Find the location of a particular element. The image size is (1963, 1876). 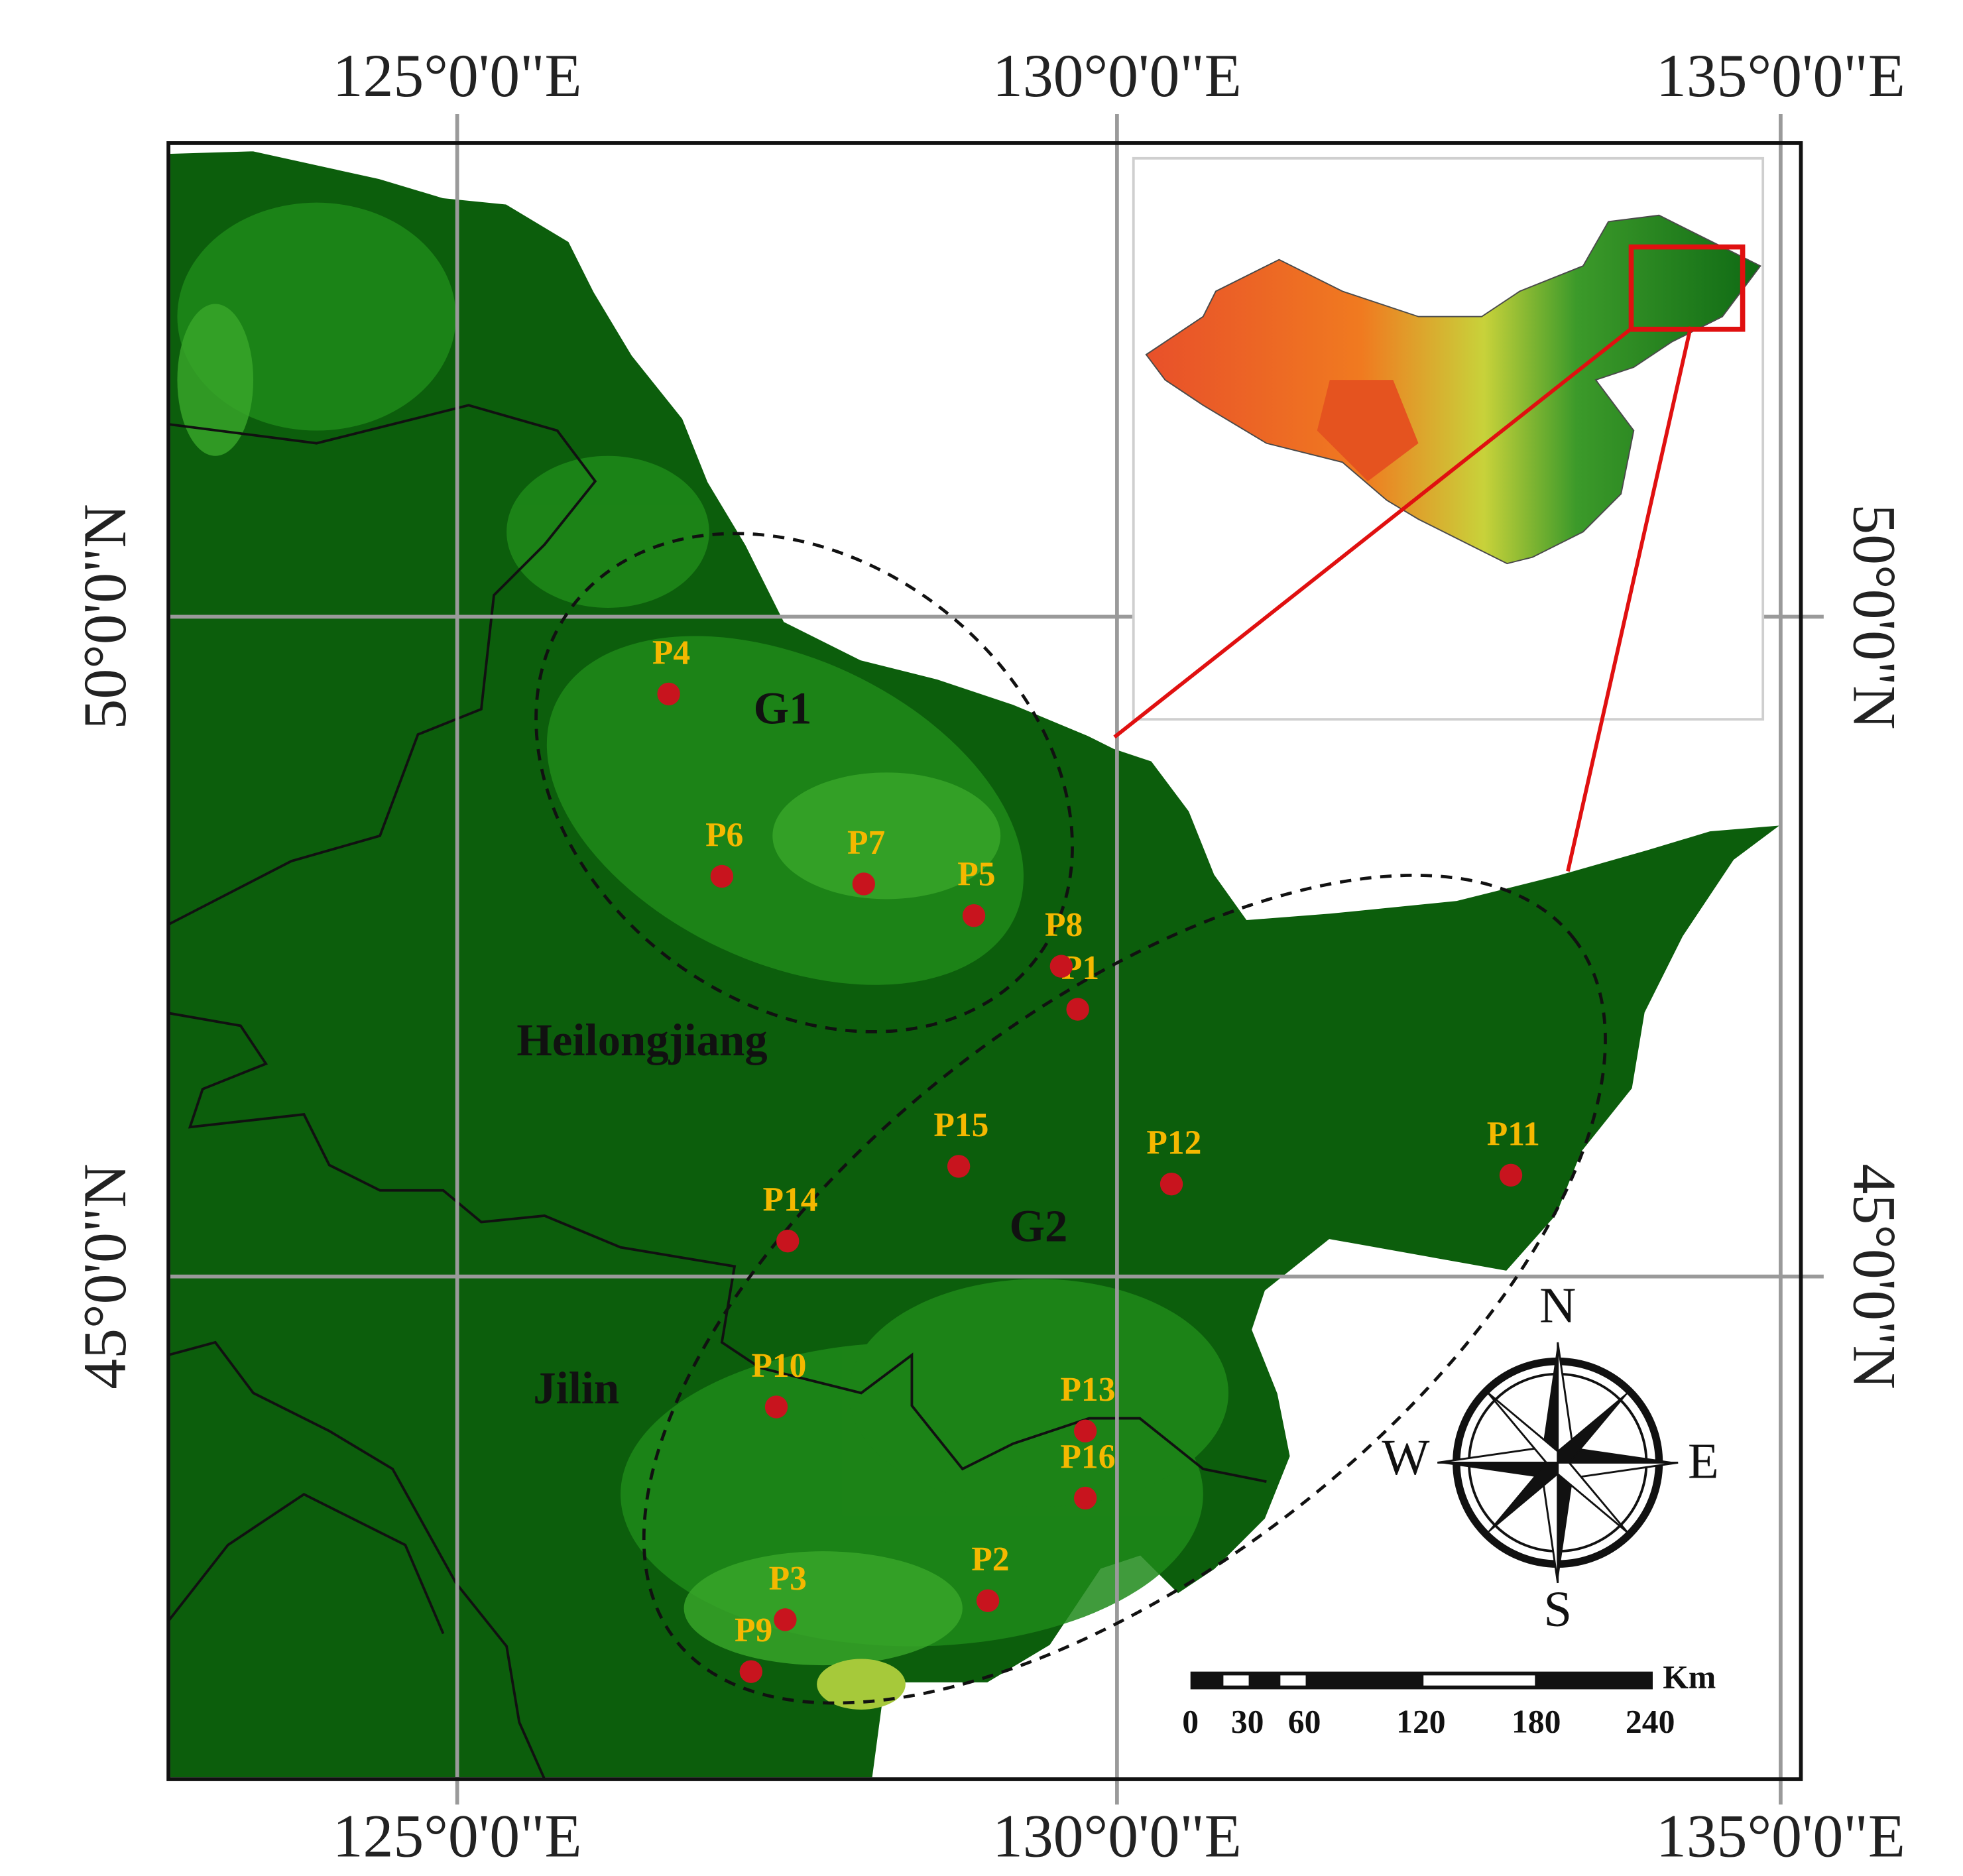

site-label: P15 is located at coordinates (960, 1125).